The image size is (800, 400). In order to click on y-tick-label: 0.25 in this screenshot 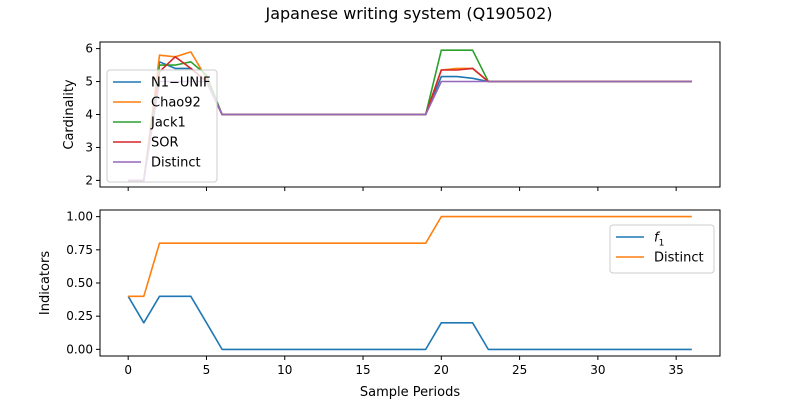, I will do `click(79, 316)`.